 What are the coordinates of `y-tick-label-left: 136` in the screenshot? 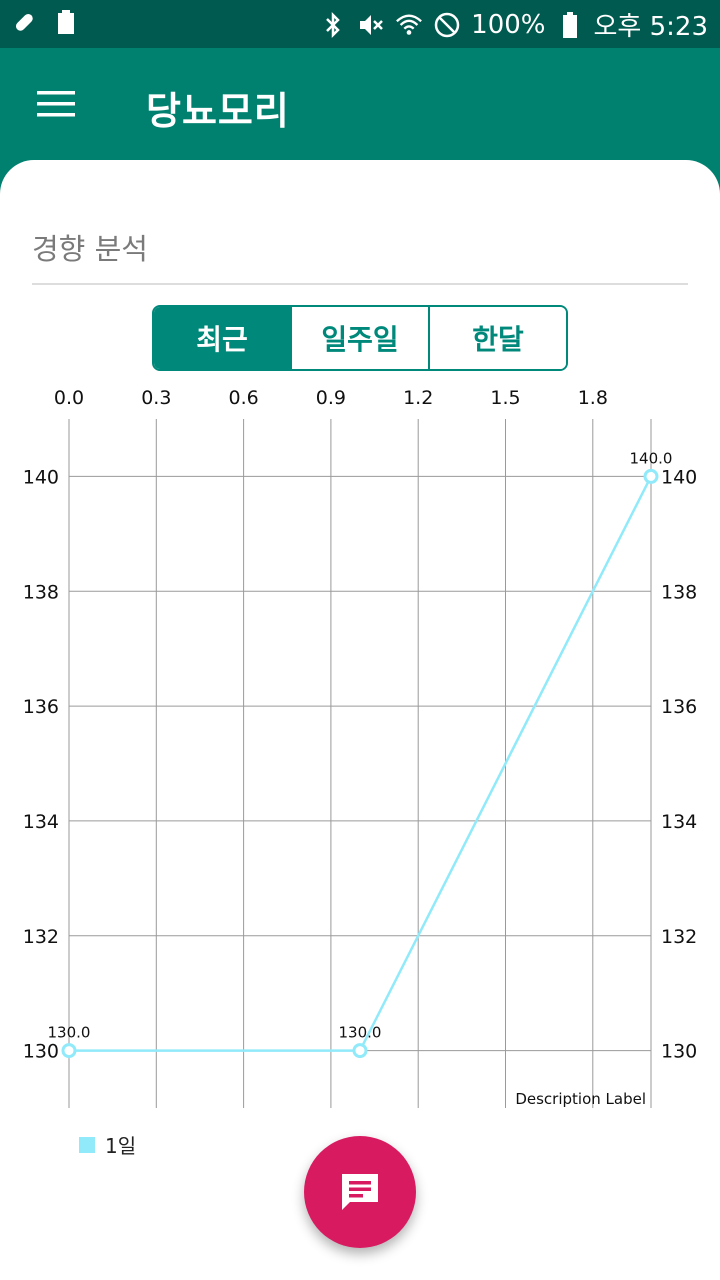 It's located at (41, 707).